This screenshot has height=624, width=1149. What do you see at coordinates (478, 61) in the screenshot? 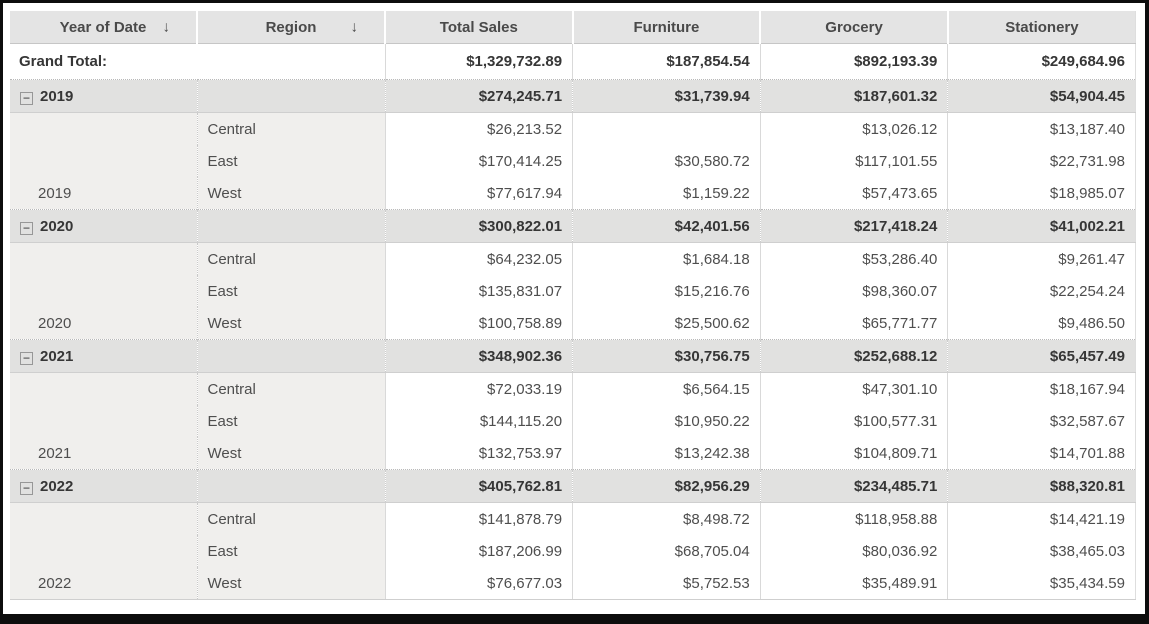
I see `grand-total-value-total-sales: $1,329,732.89` at bounding box center [478, 61].